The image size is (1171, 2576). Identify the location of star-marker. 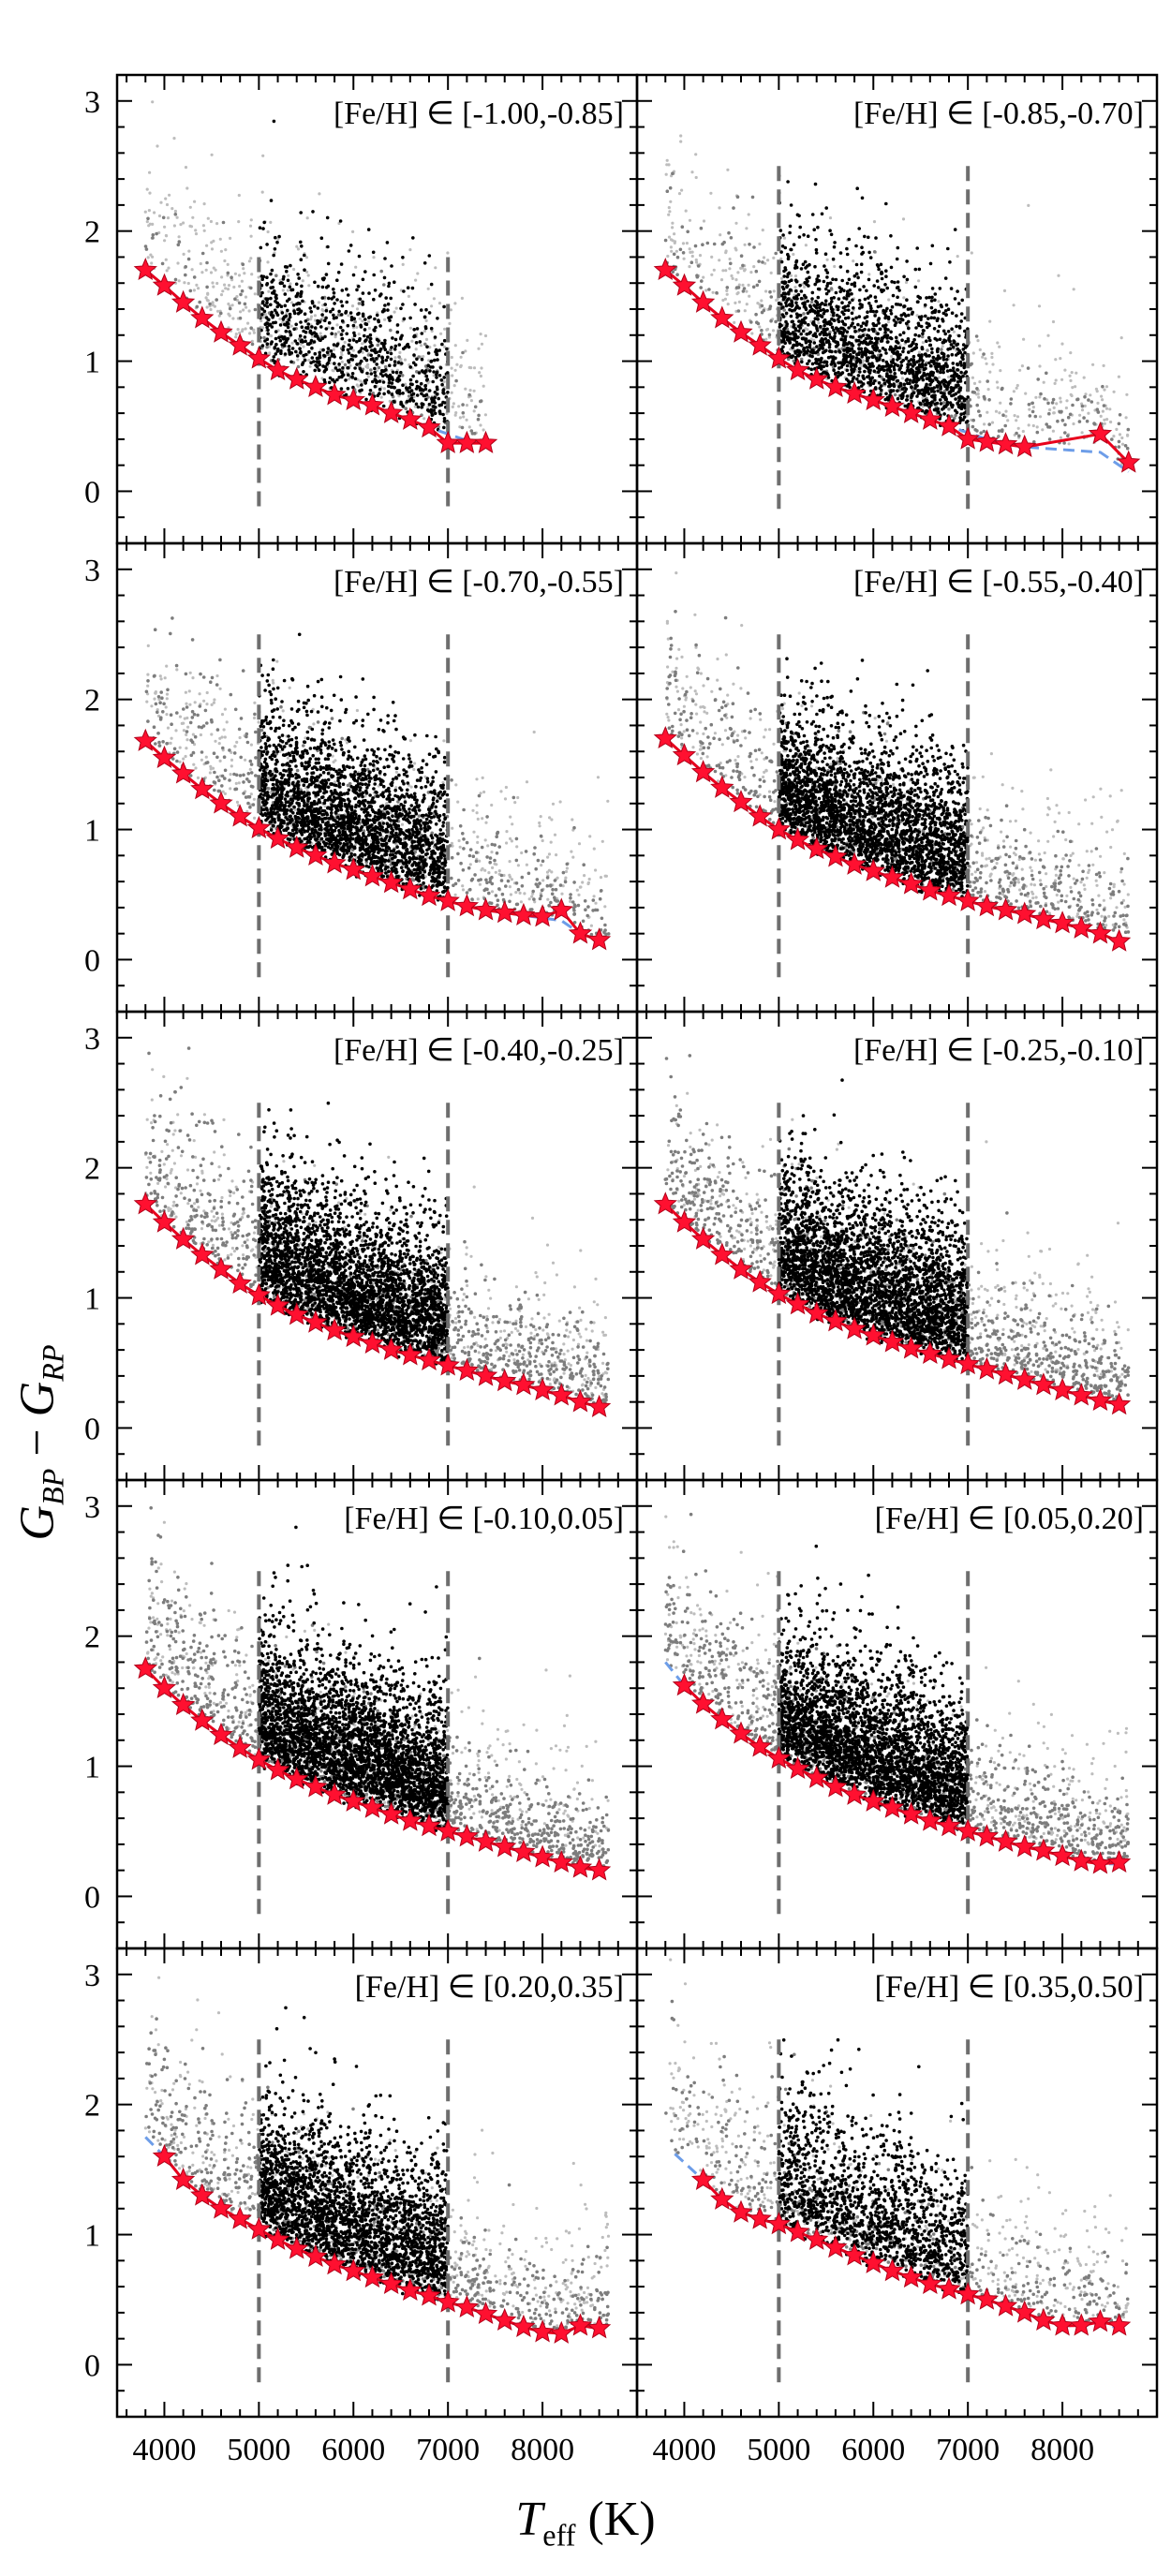
(779, 357).